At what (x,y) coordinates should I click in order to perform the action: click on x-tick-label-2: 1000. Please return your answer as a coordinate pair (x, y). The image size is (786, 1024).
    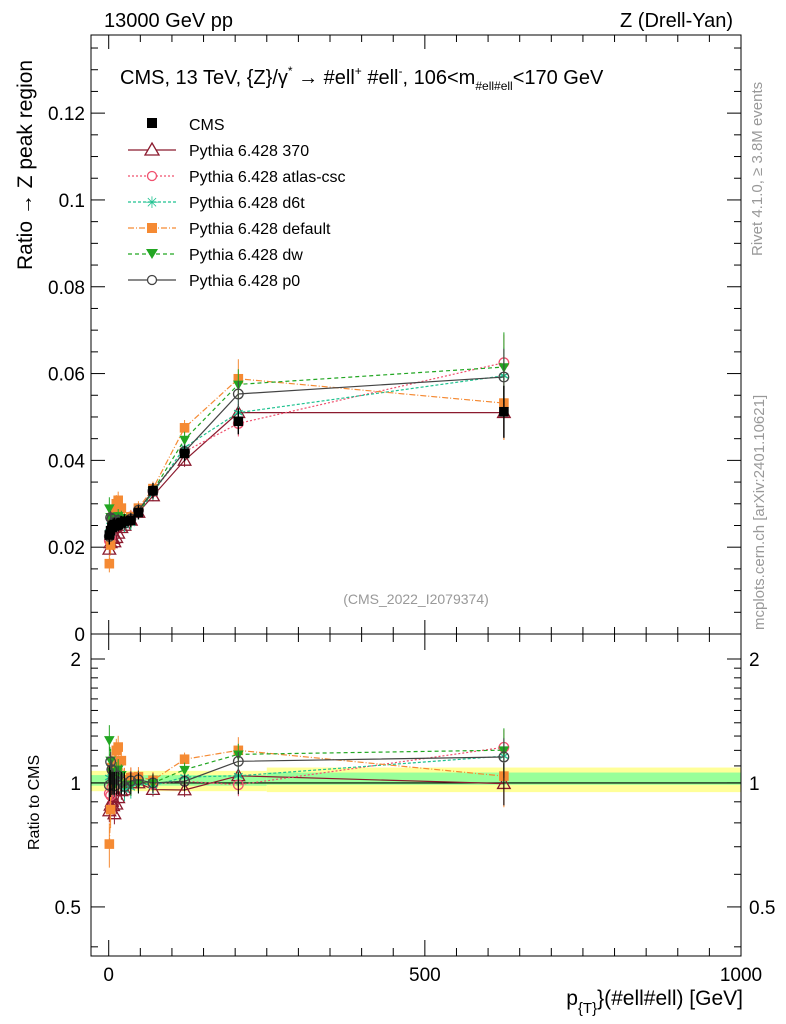
    Looking at the image, I should click on (741, 975).